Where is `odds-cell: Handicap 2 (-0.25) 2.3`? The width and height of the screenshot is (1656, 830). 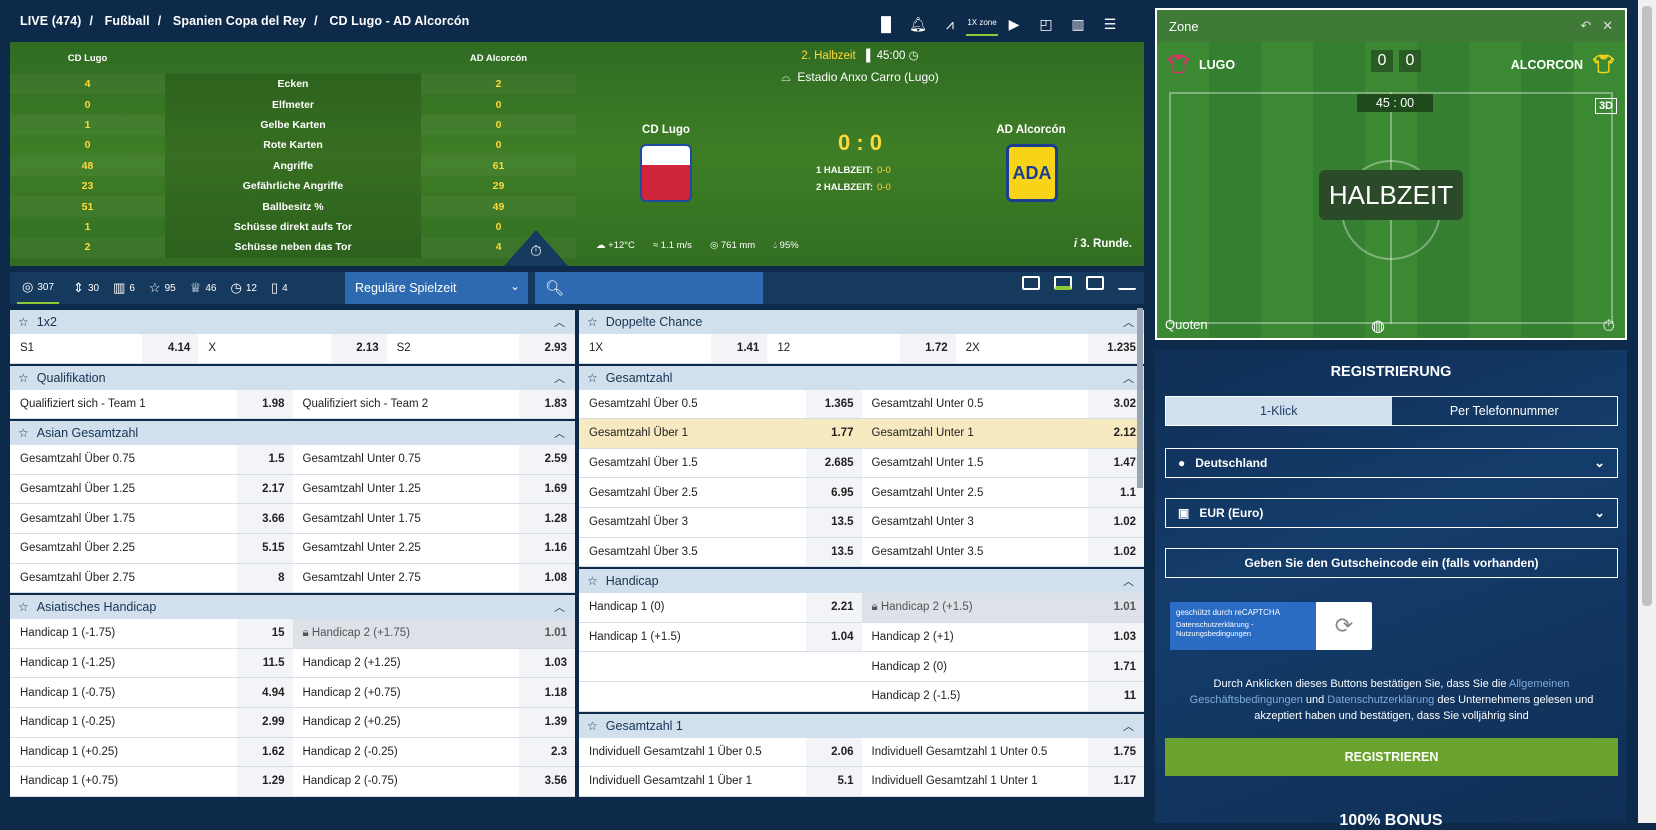
odds-cell: Handicap 2 (-0.25) 2.3 is located at coordinates (434, 752).